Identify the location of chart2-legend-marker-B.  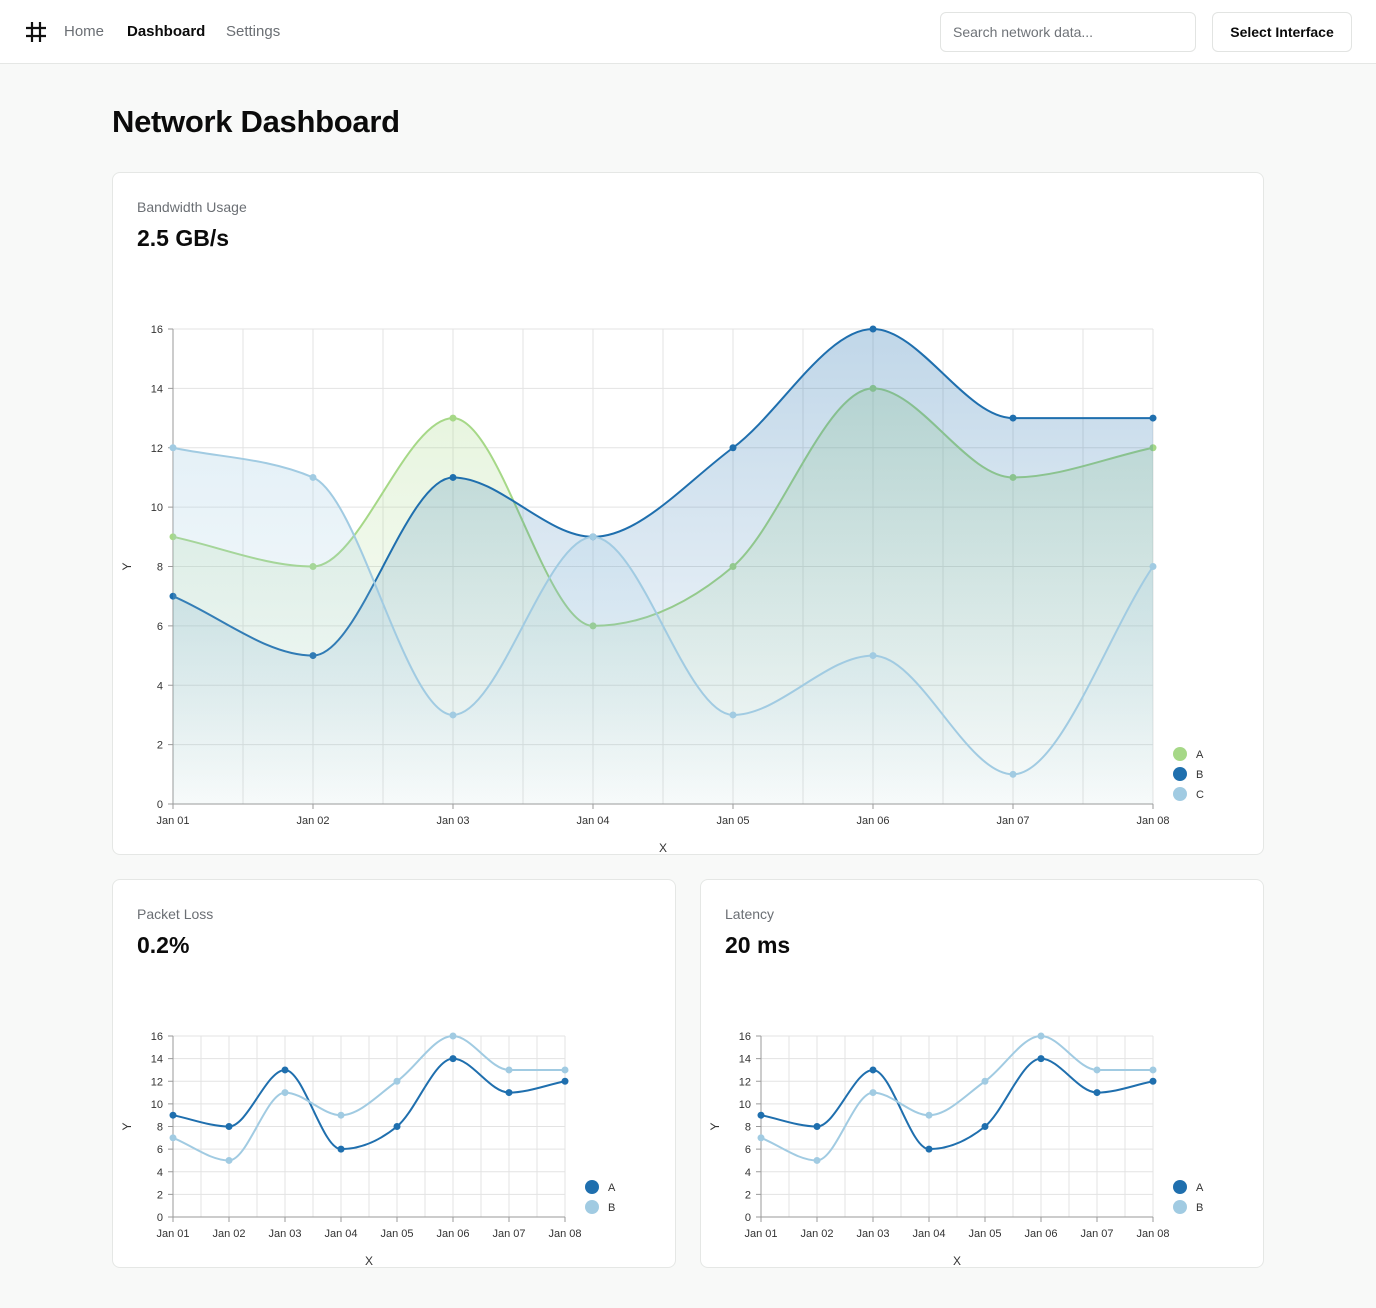
(1180, 1207).